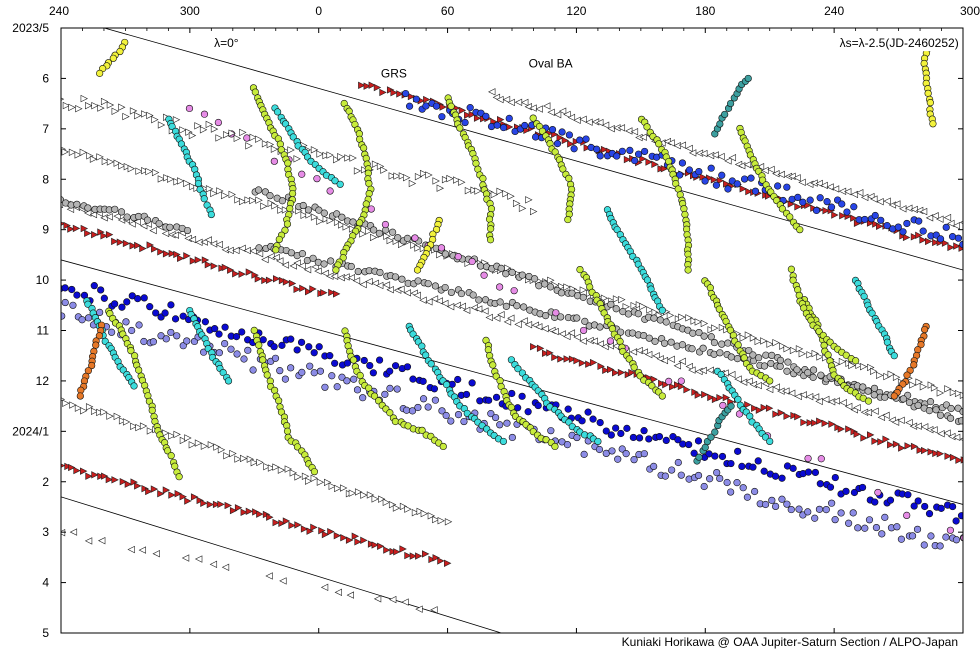 The height and width of the screenshot is (655, 980). Describe the element at coordinates (43, 381) in the screenshot. I see `y-tick-label-7: 12` at that location.